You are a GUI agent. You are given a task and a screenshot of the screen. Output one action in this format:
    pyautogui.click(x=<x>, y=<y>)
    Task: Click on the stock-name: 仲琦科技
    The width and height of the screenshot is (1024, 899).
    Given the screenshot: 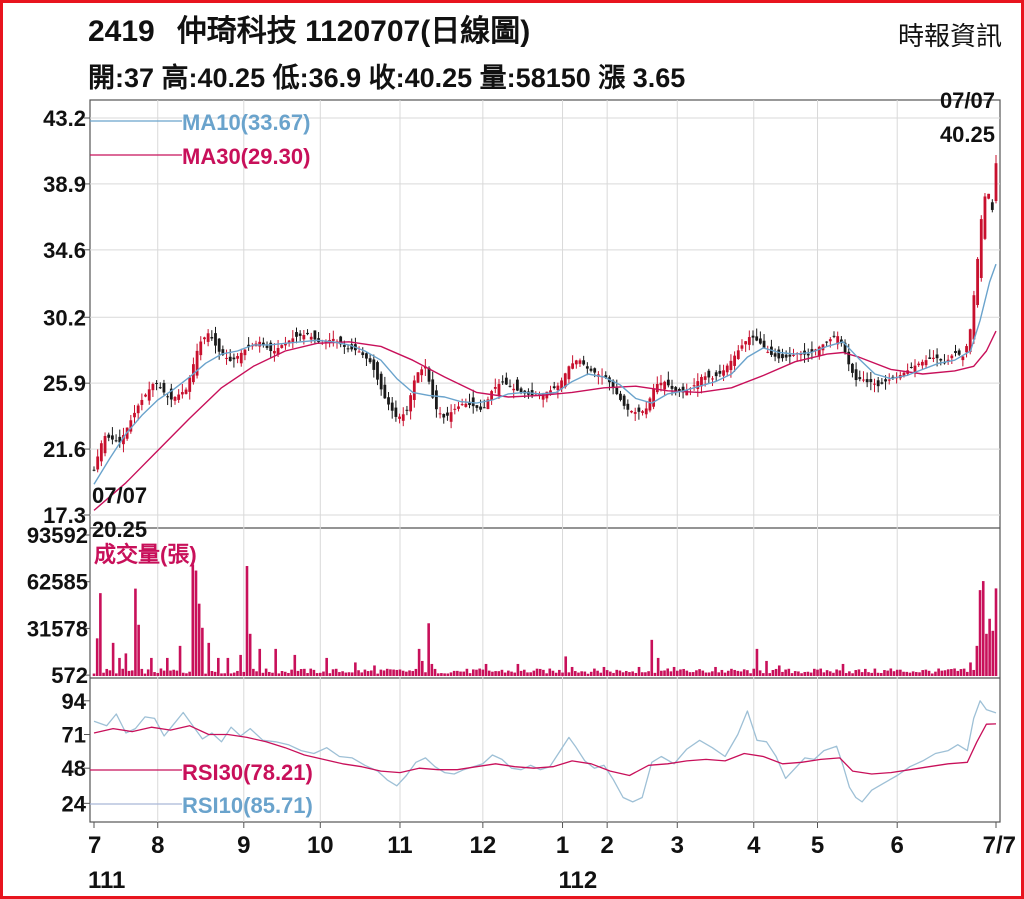 What is the action you would take?
    pyautogui.click(x=236, y=31)
    